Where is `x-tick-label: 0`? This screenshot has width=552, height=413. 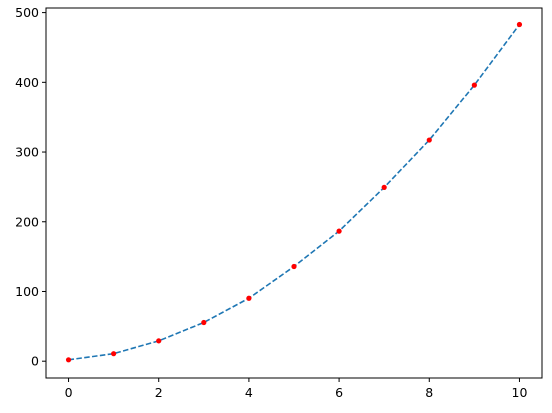
x-tick-label: 0 is located at coordinates (69, 392).